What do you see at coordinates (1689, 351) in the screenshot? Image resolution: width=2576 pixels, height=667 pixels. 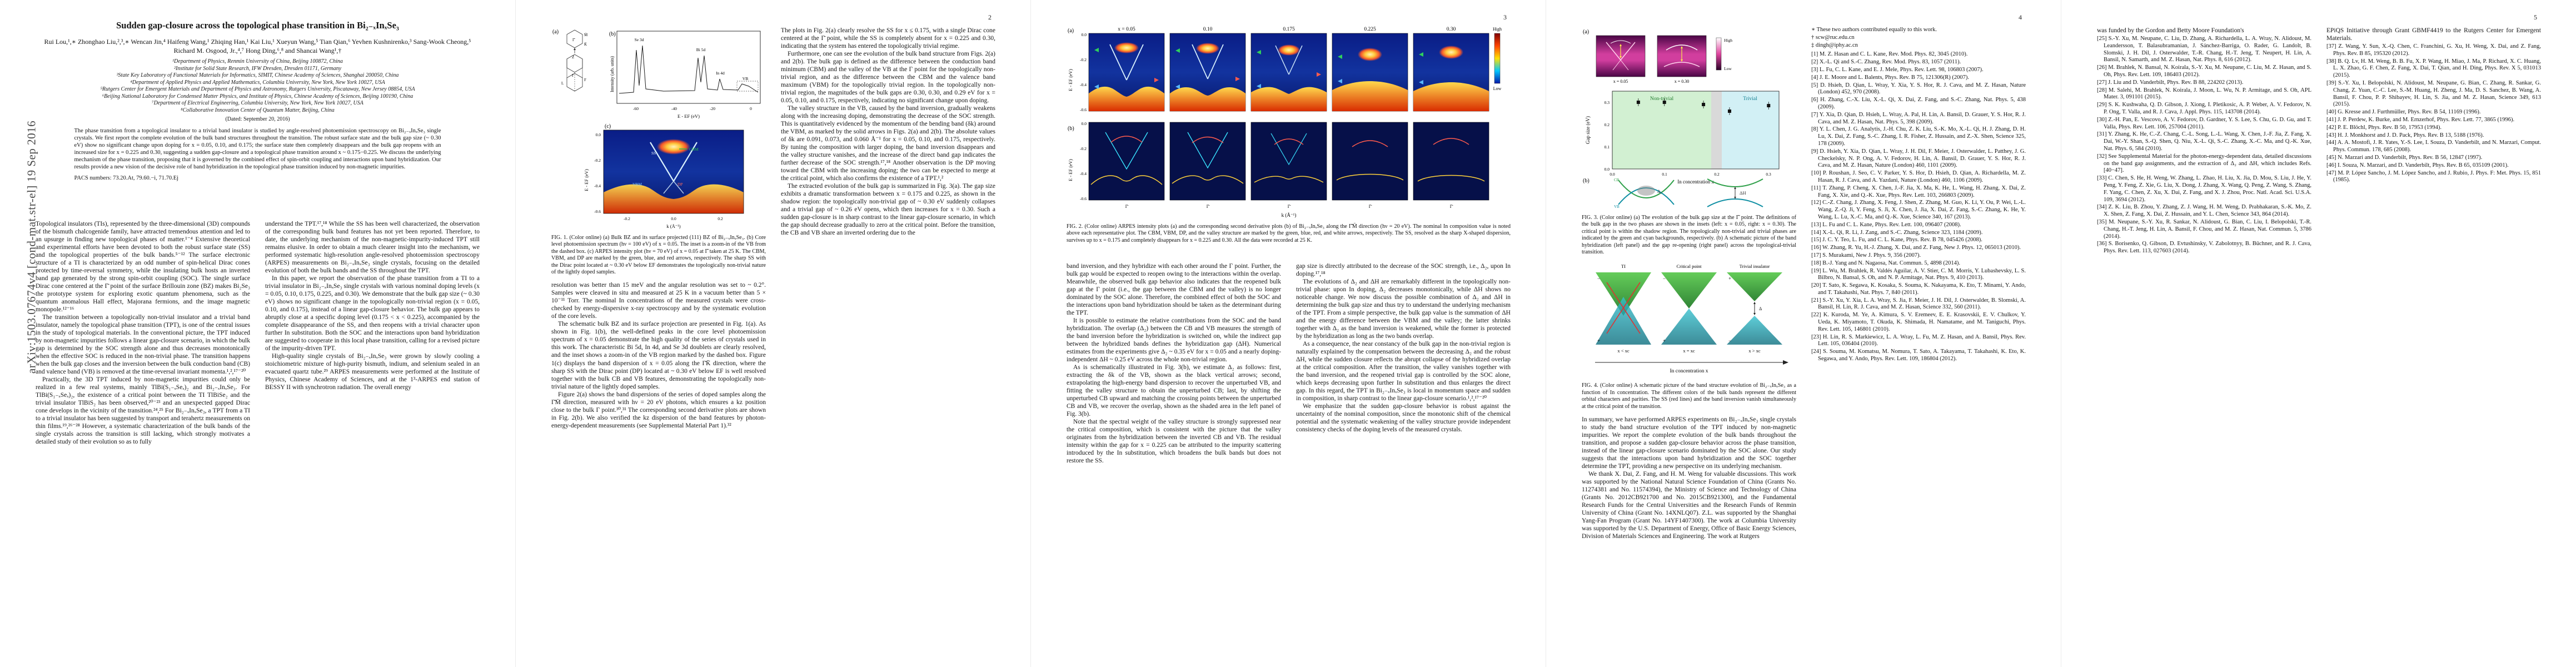 I see `fig4-regime-label: x = xc` at bounding box center [1689, 351].